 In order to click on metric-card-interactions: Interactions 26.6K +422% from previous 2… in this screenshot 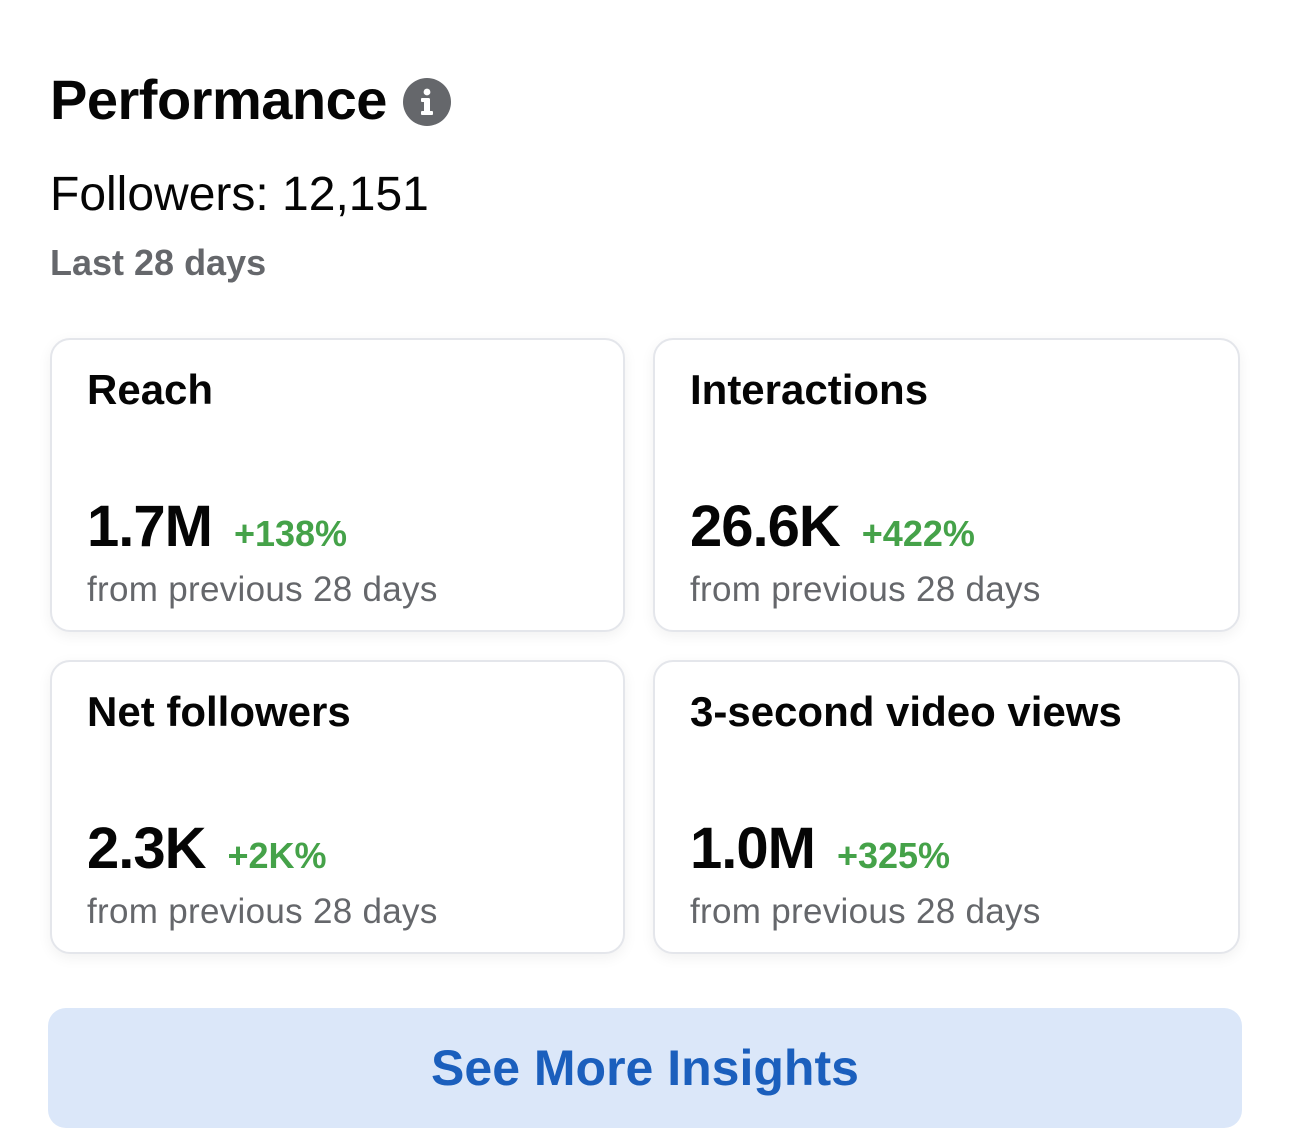, I will do `click(946, 485)`.